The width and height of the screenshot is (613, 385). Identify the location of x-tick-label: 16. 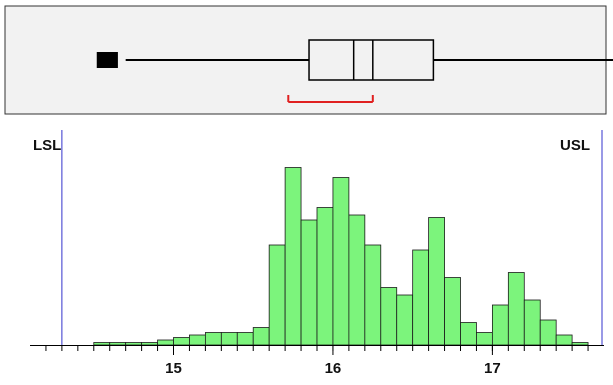
(333, 368).